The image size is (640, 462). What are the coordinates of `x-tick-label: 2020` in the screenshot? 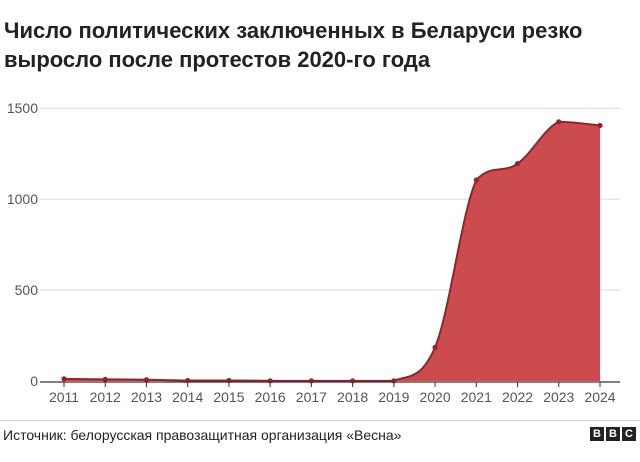 It's located at (434, 397).